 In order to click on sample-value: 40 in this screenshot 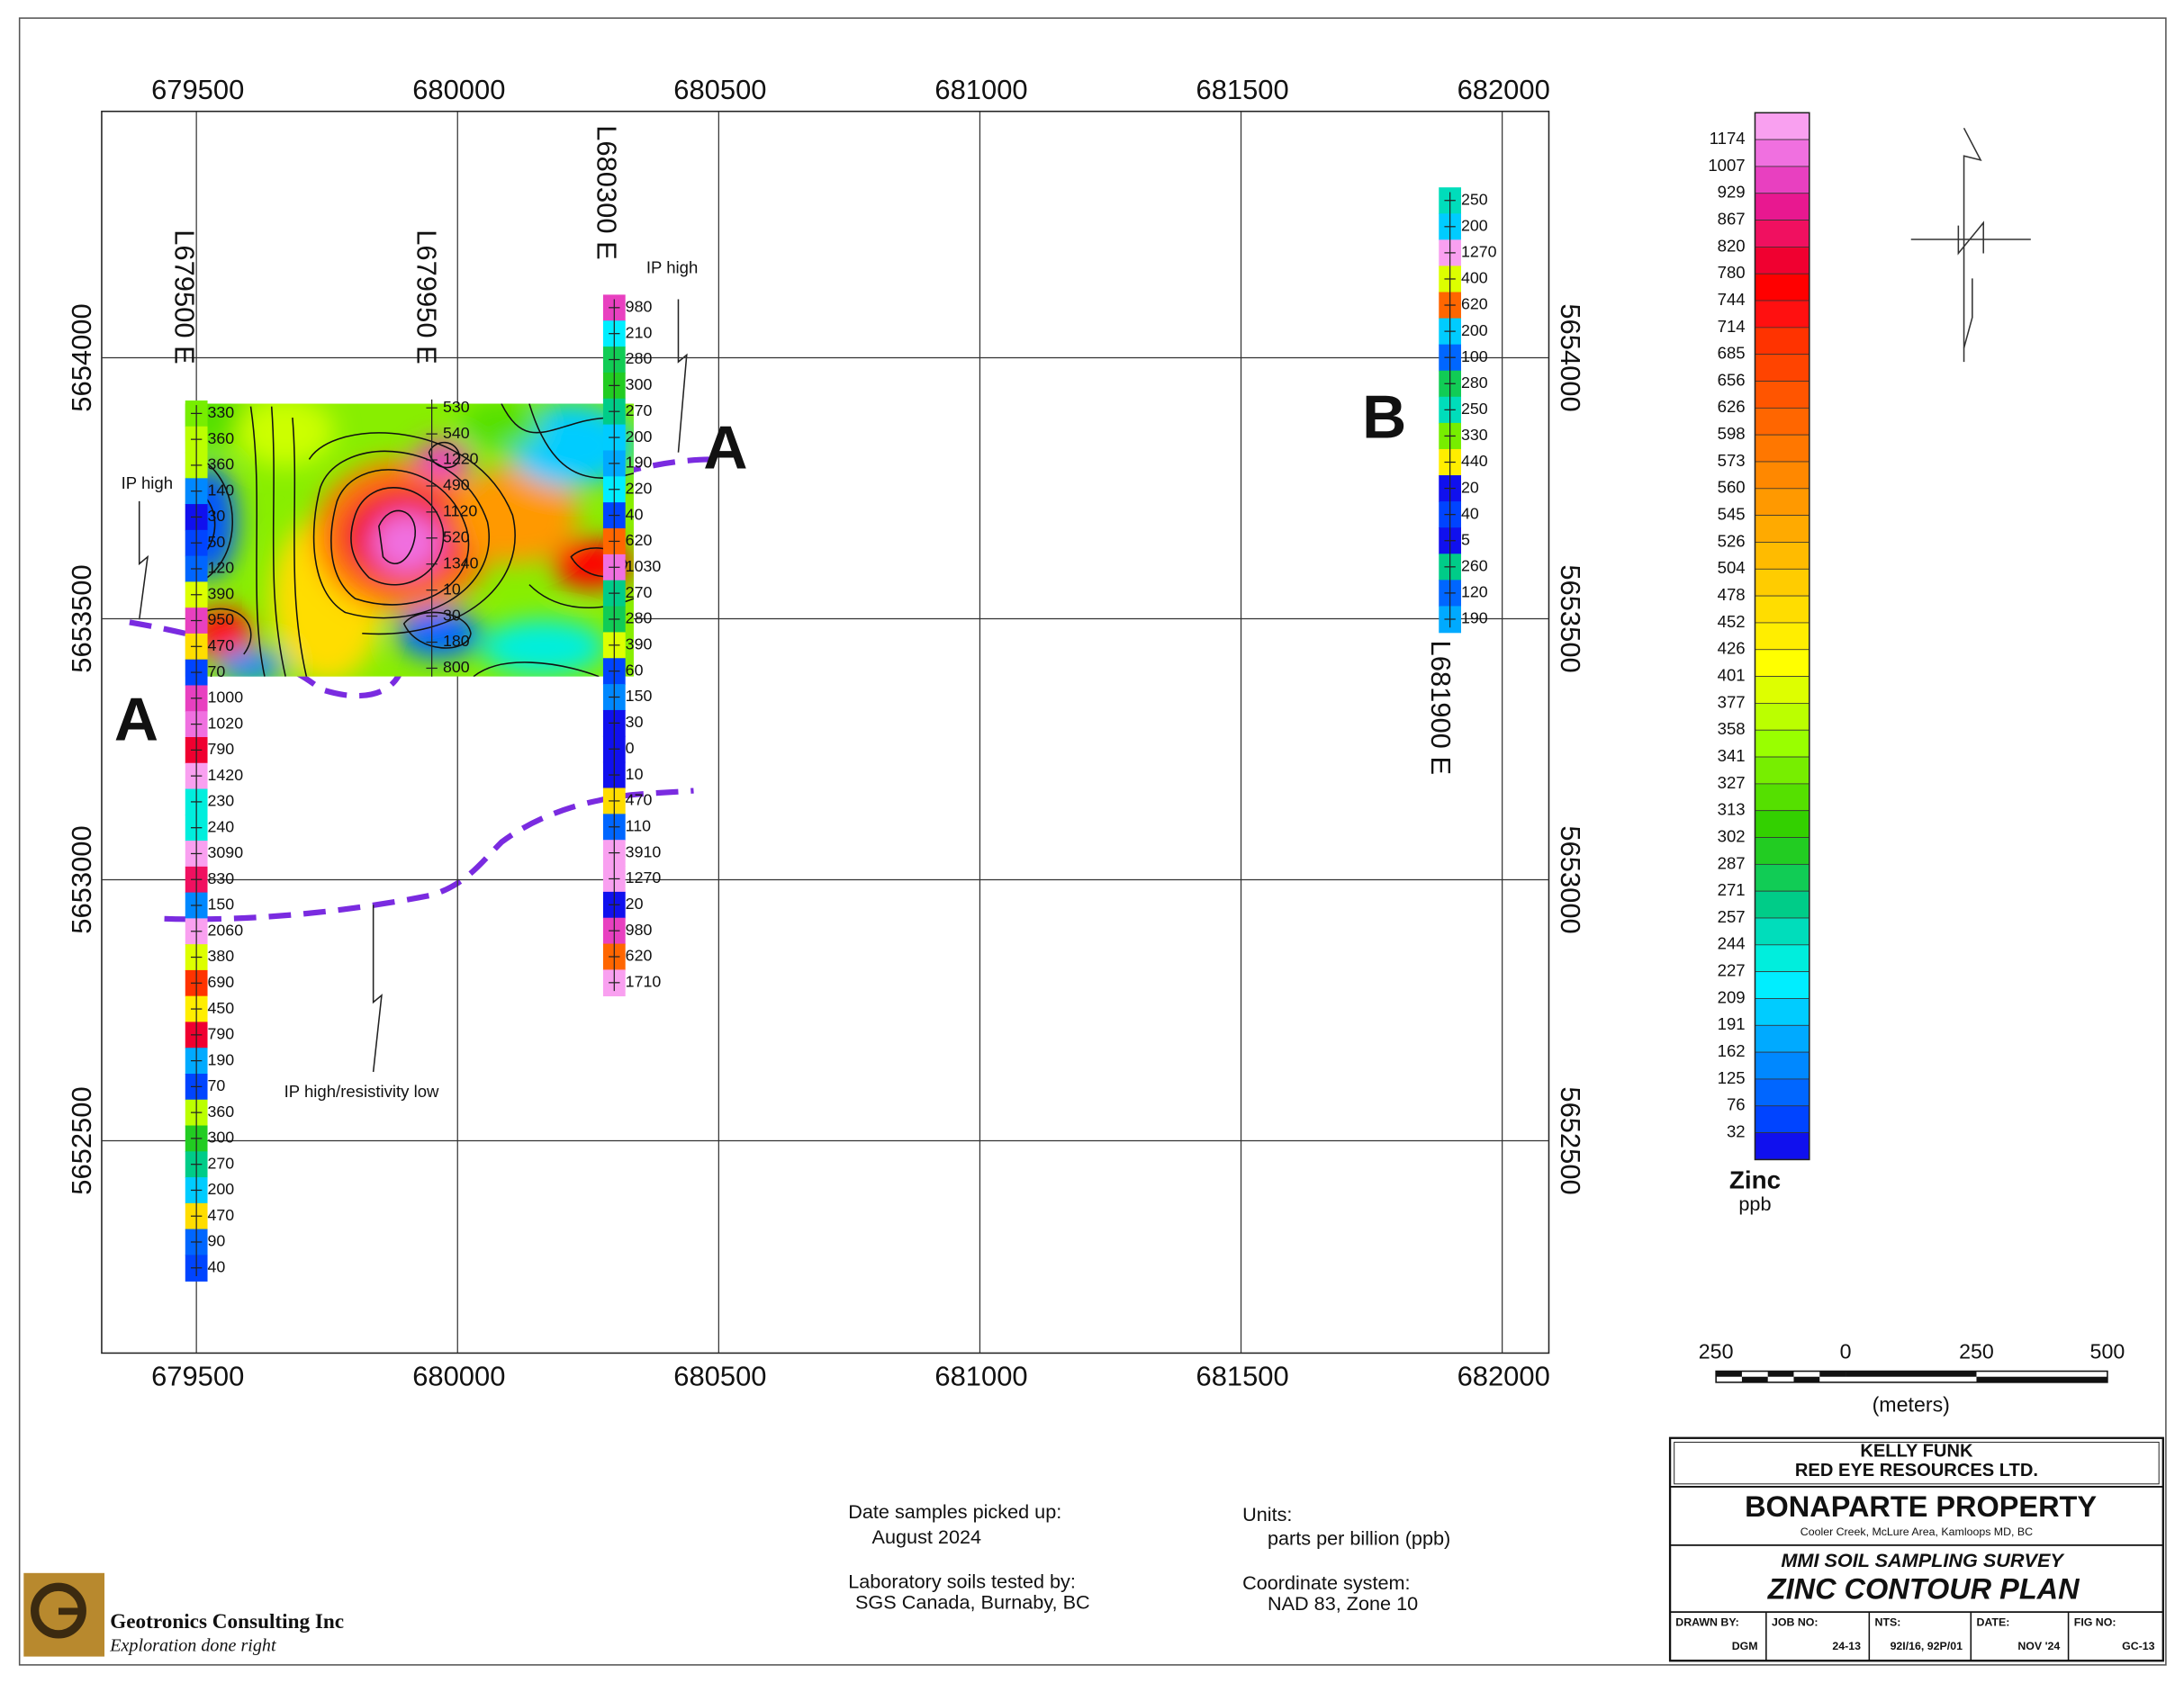, I will do `click(1470, 513)`.